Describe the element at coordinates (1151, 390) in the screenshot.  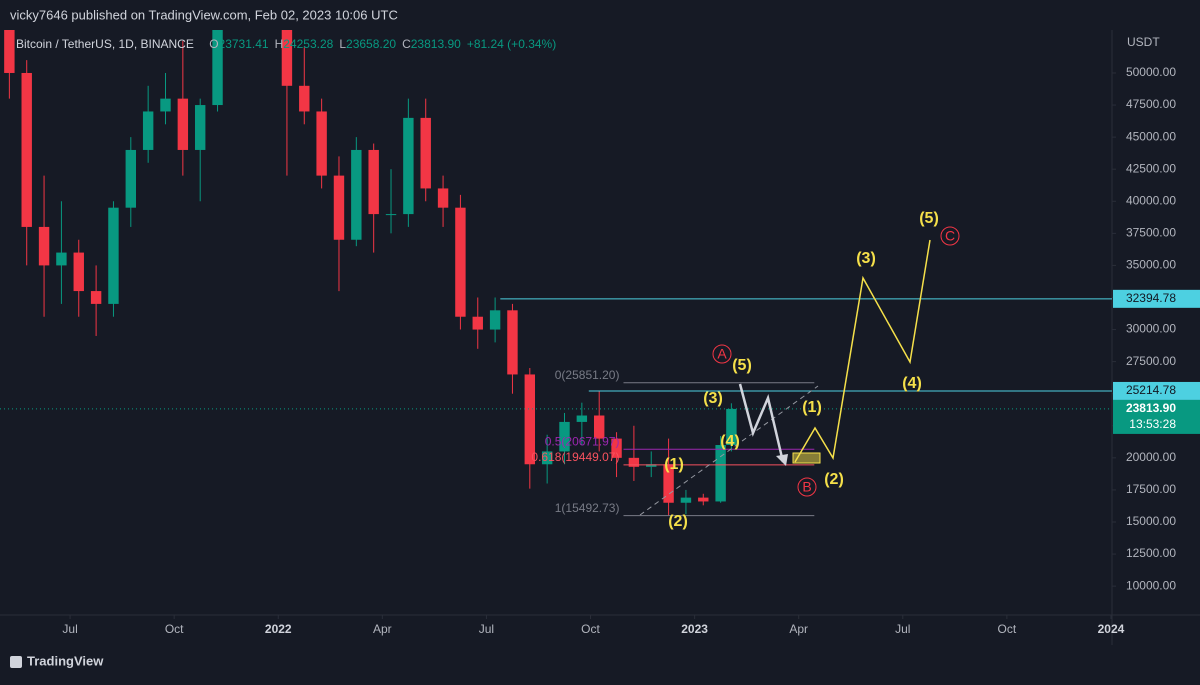
I see `level-label: 25214.78` at that location.